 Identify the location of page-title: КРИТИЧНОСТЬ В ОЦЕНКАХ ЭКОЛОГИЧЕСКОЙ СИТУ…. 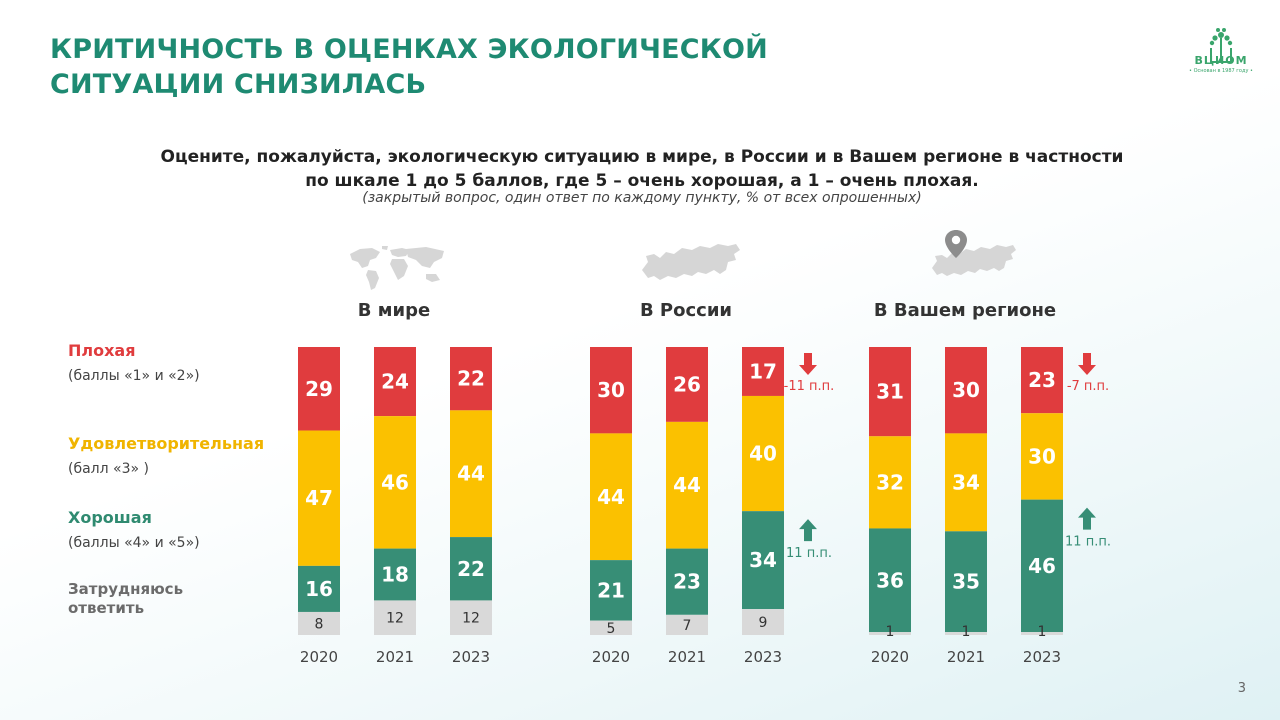
(409, 67).